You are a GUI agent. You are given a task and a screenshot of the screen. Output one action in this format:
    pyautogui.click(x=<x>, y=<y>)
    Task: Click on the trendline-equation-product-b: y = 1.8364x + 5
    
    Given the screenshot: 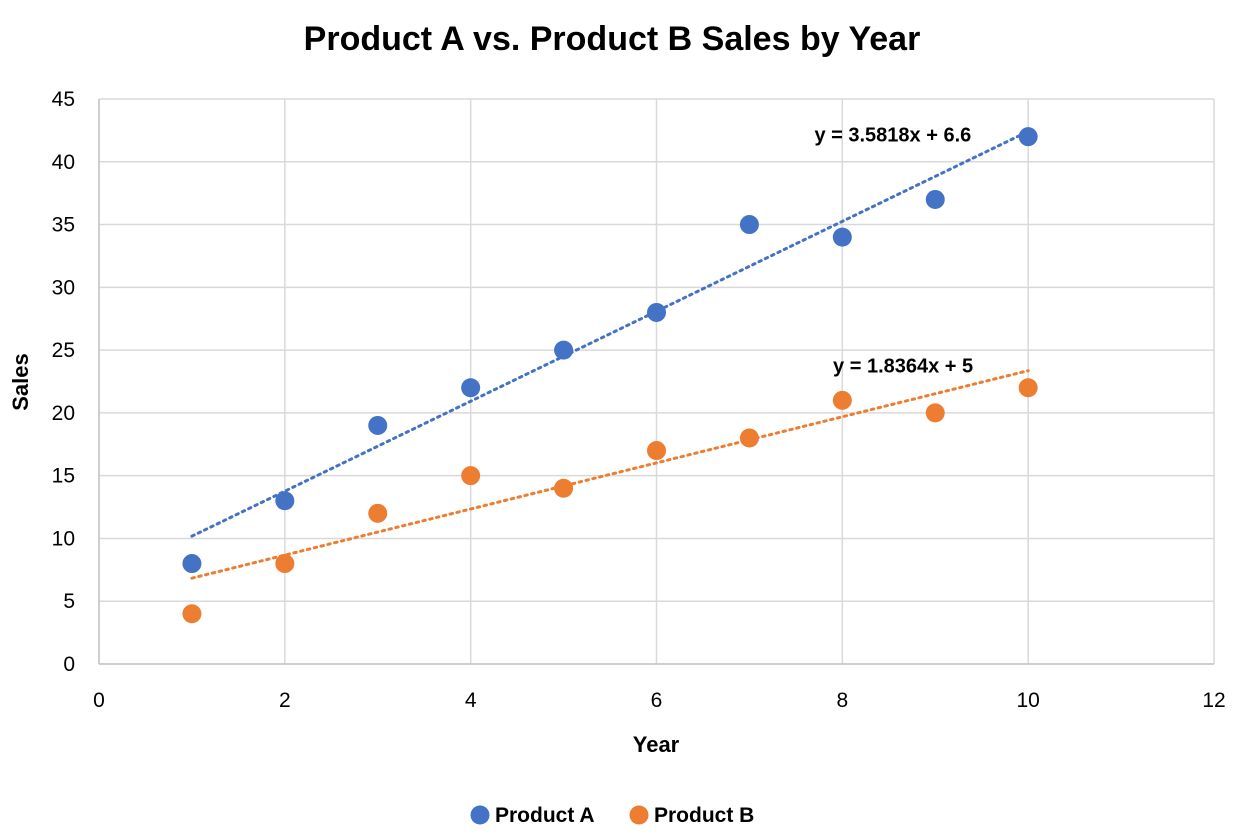 What is the action you would take?
    pyautogui.click(x=903, y=367)
    